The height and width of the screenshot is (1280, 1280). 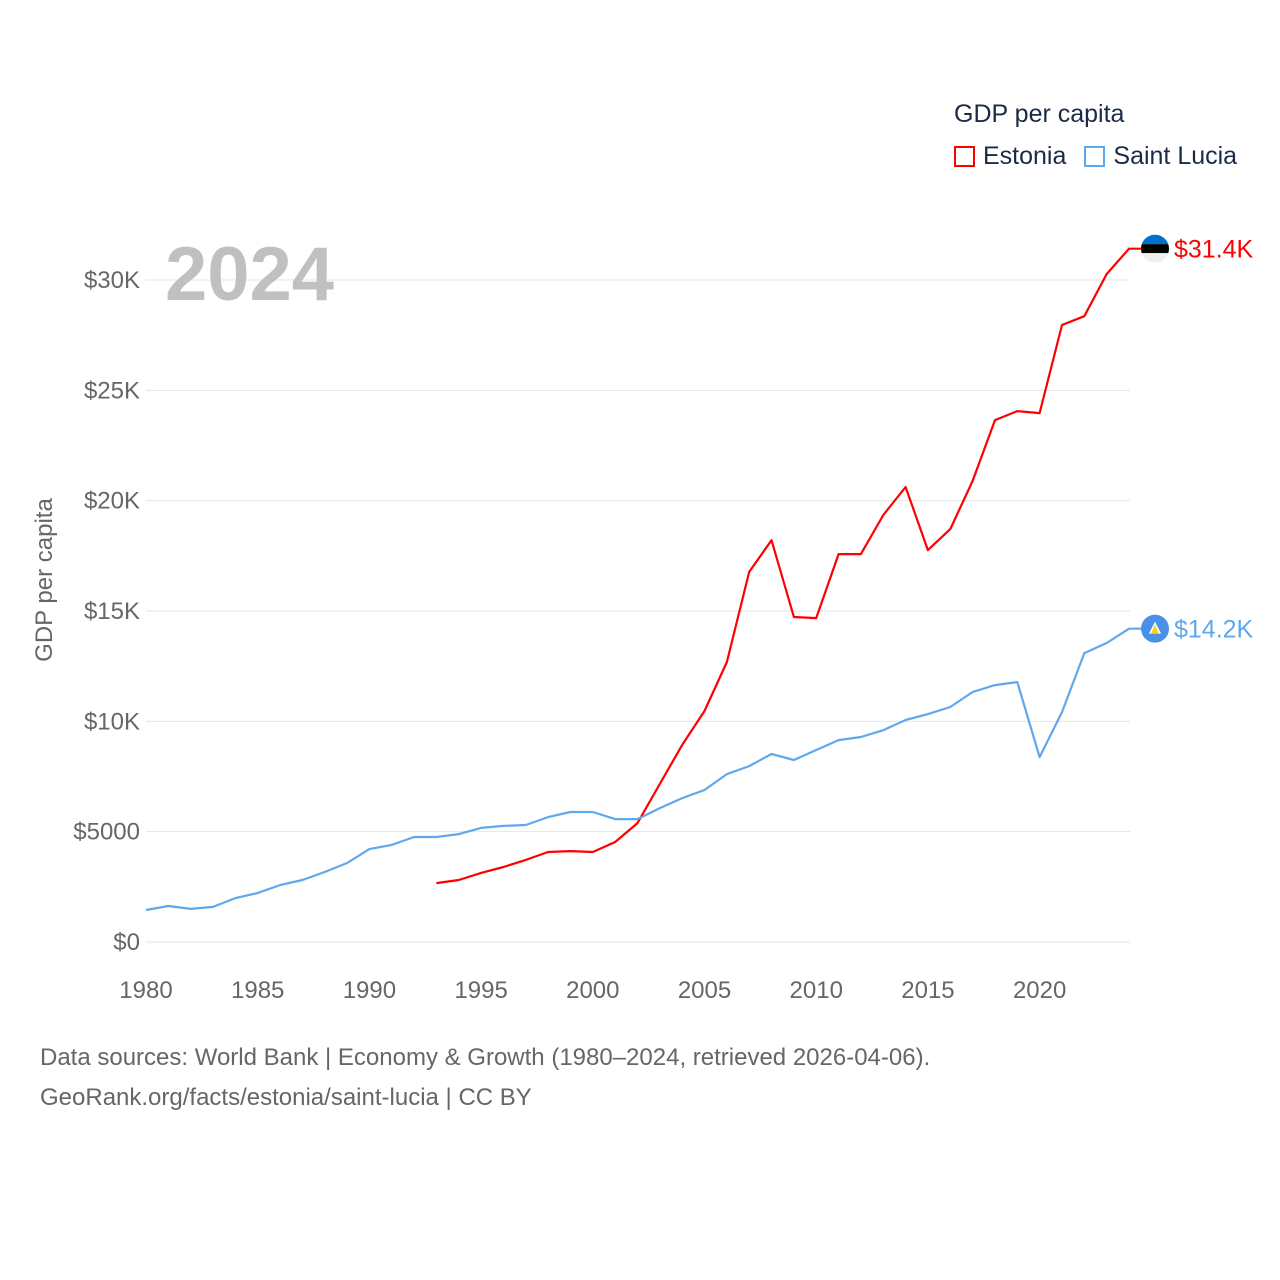 What do you see at coordinates (1214, 630) in the screenshot?
I see `end-value-label: $14.2K` at bounding box center [1214, 630].